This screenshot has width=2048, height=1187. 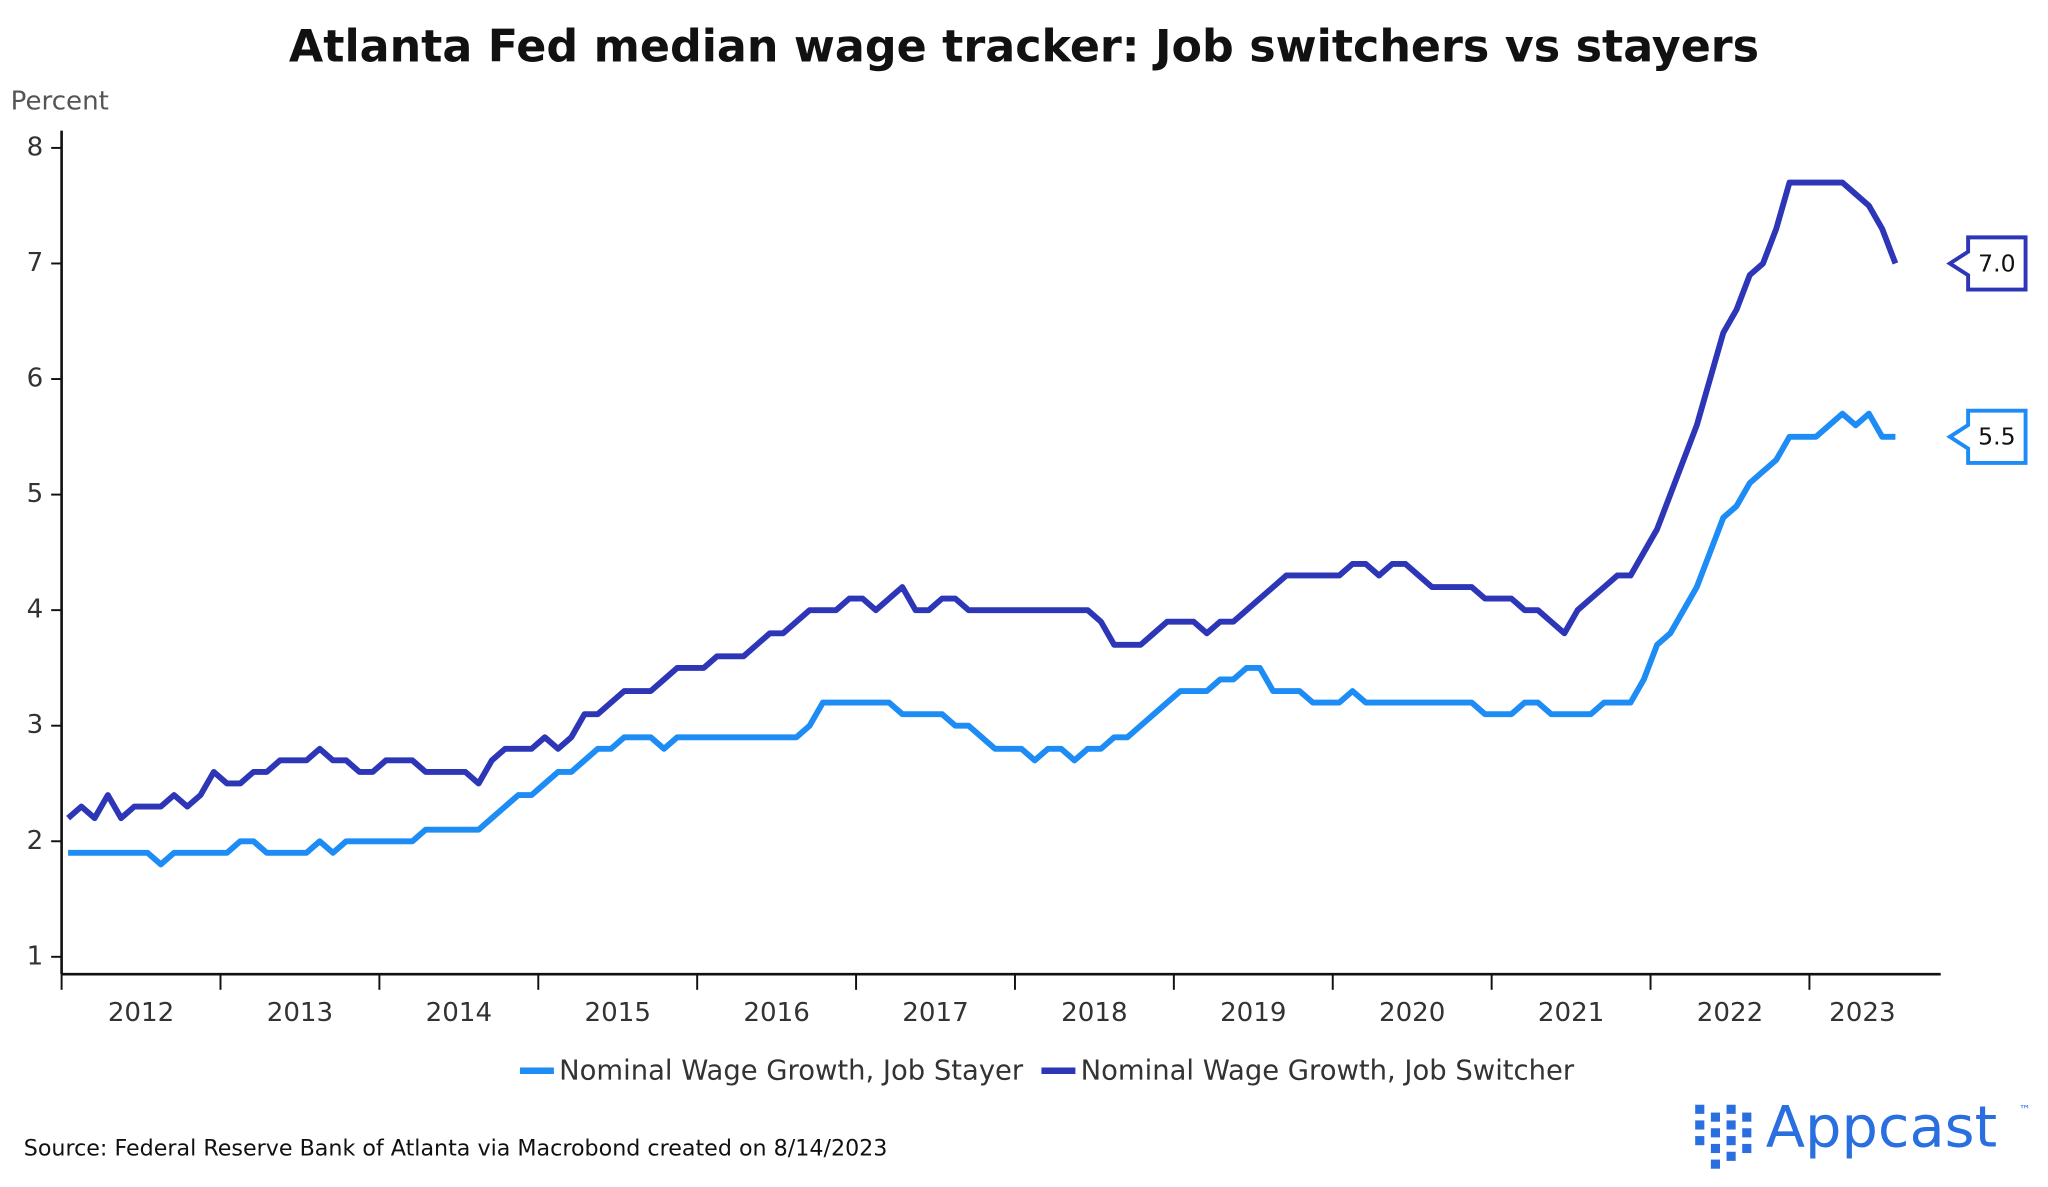 What do you see at coordinates (35, 610) in the screenshot?
I see `y-tick-label: 4` at bounding box center [35, 610].